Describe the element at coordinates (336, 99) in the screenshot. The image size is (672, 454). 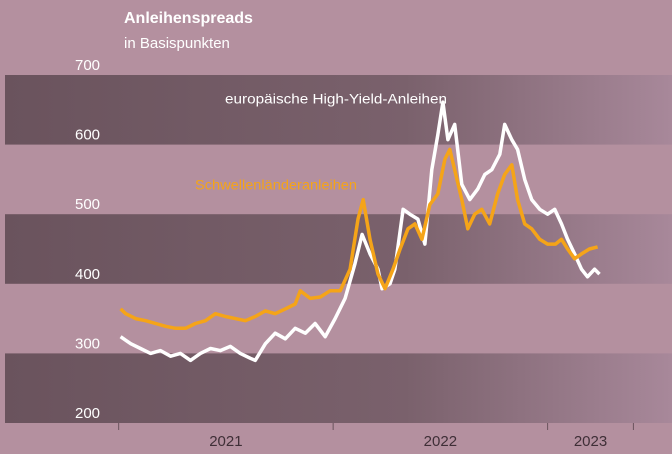
I see `series-label: europäische High-Yield-Anleihen` at that location.